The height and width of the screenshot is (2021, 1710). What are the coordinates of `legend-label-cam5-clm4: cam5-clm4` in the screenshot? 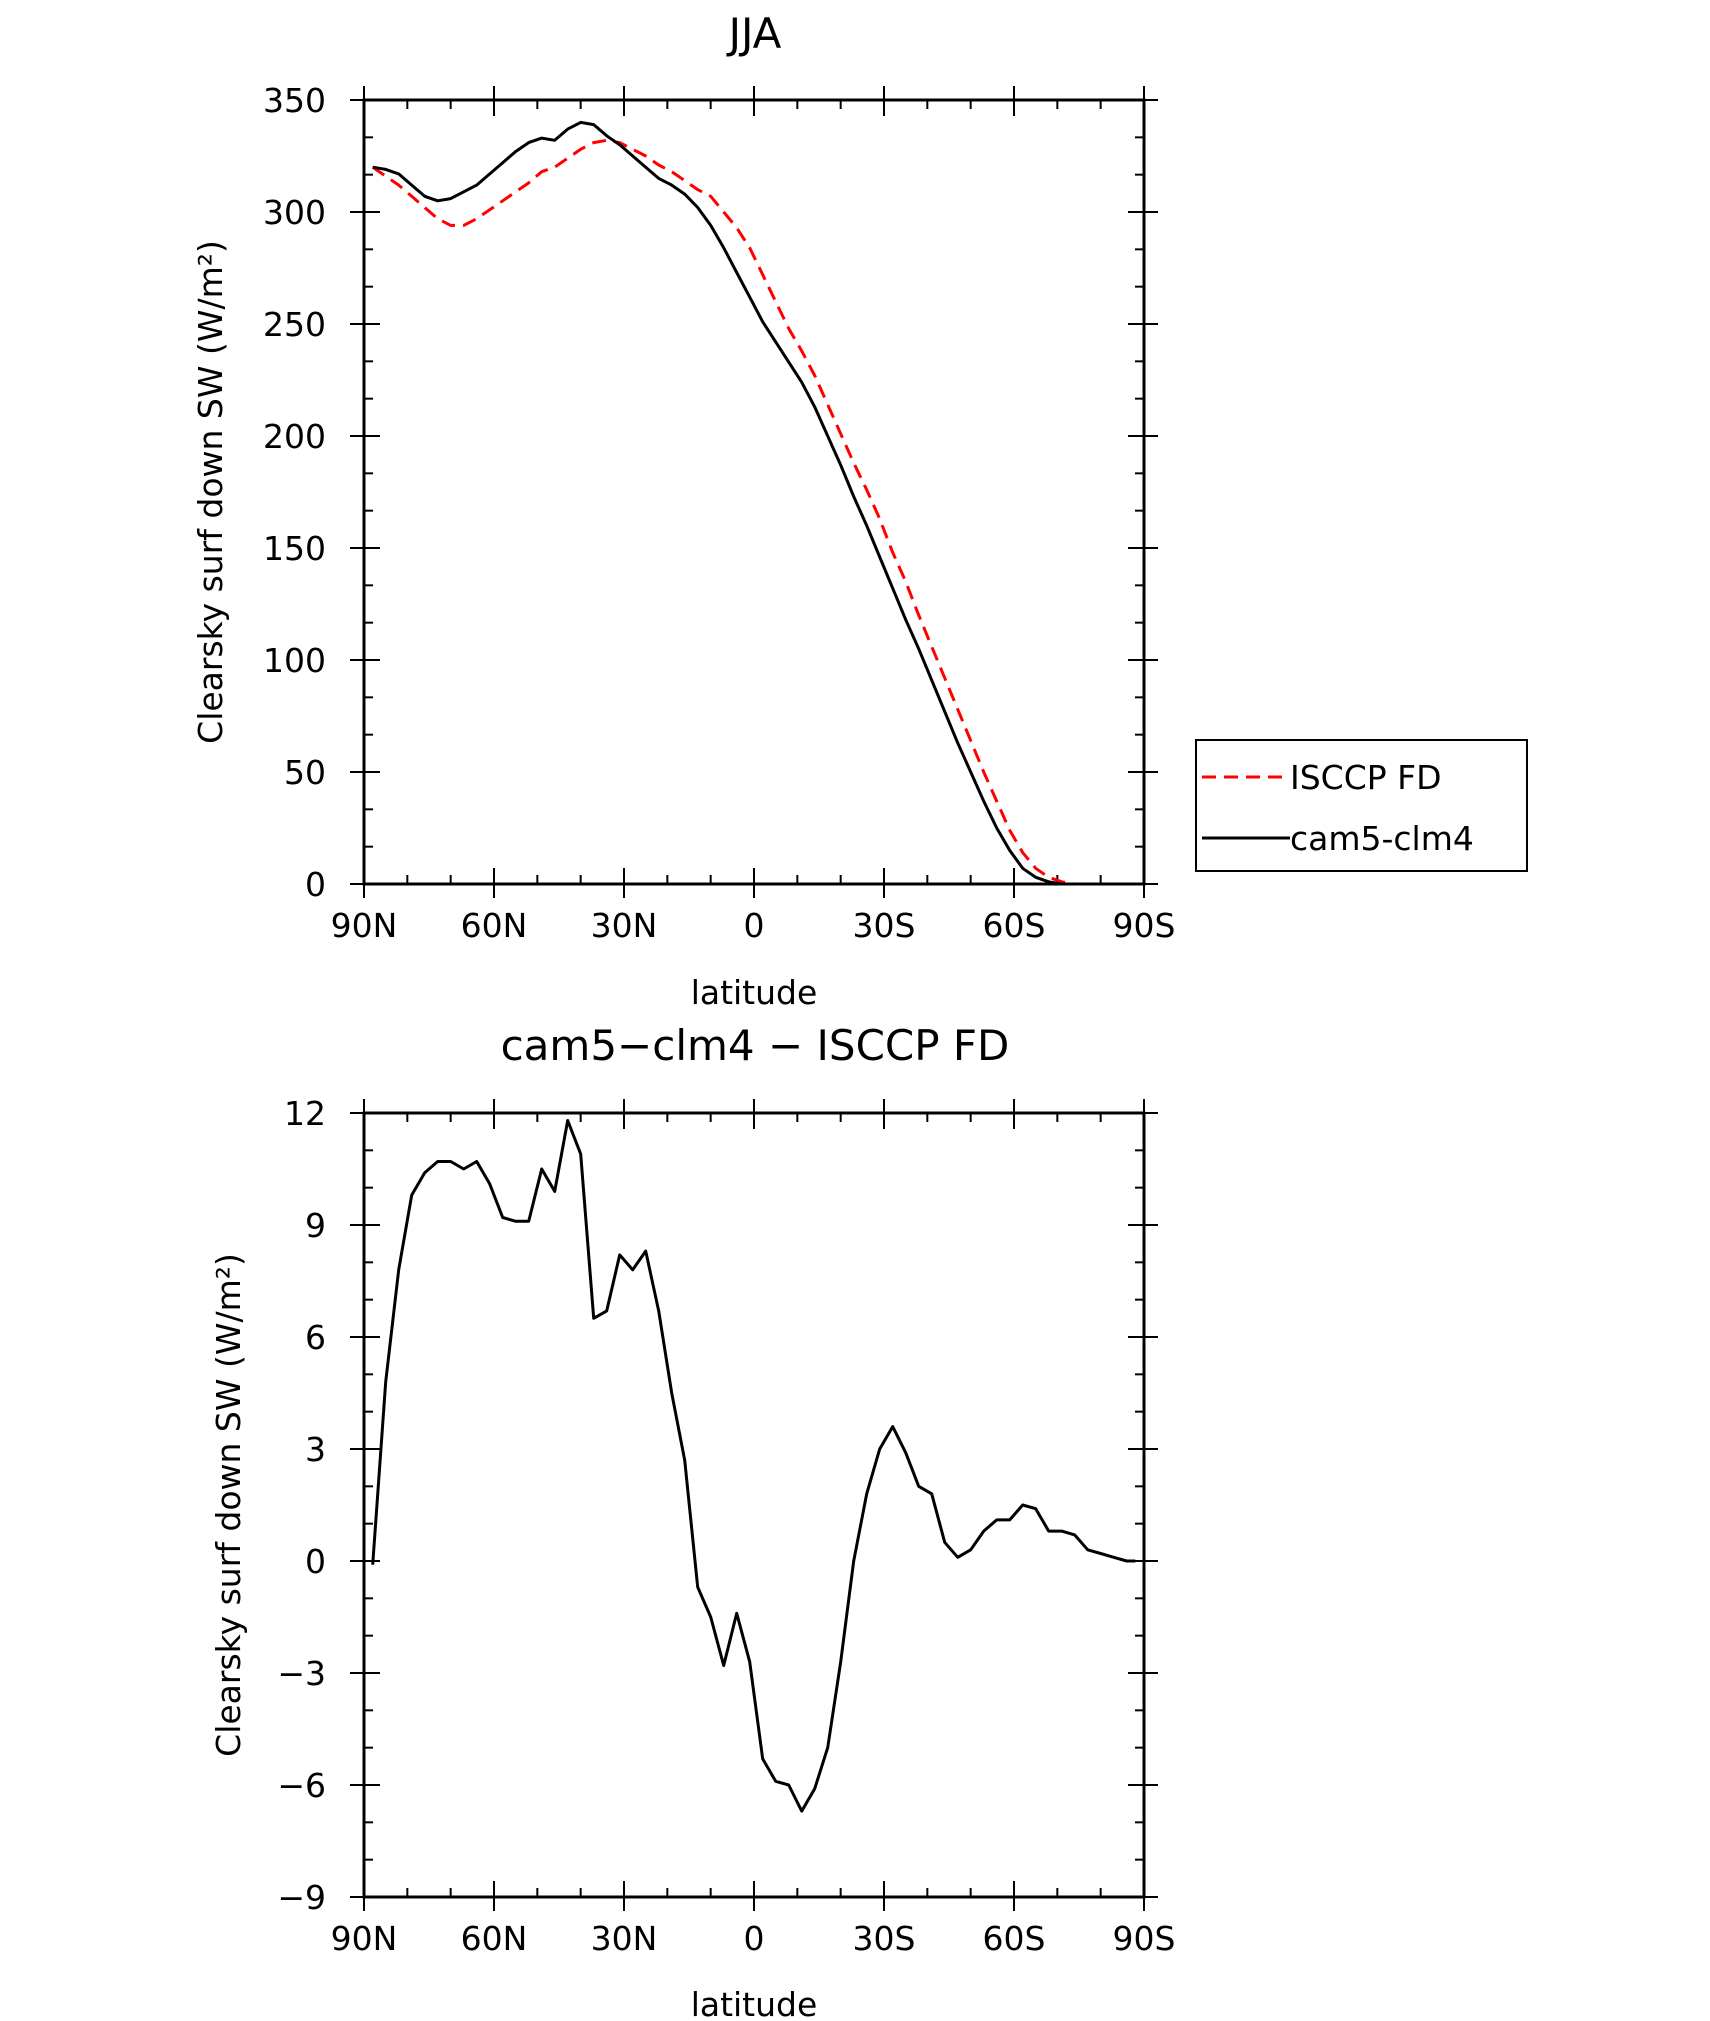 It's located at (1382, 838).